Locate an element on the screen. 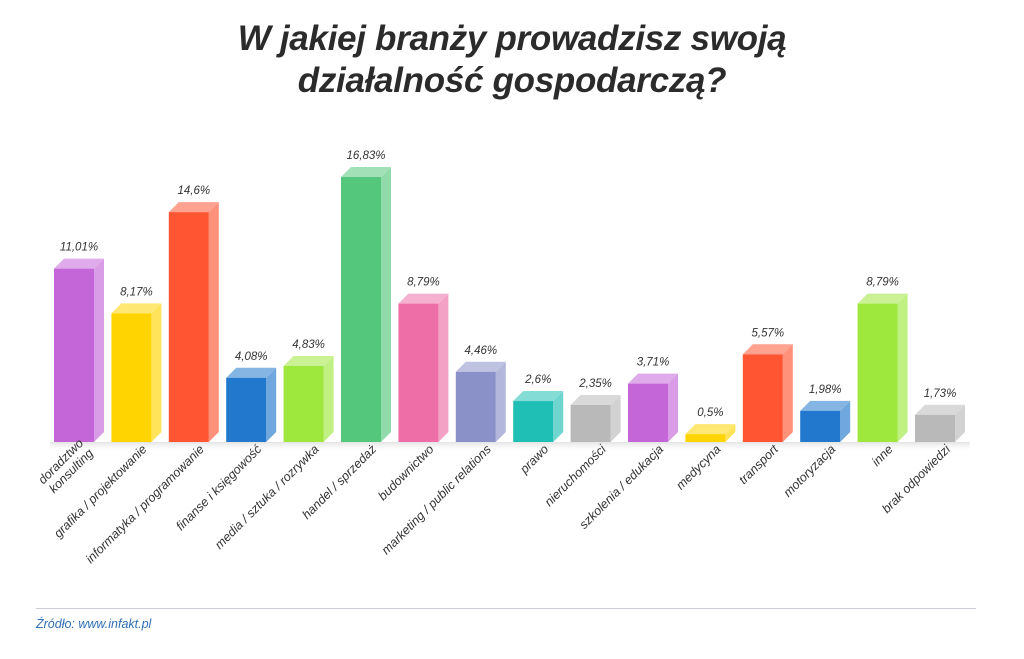 This screenshot has width=1024, height=659. category-label: informatyka / programowanie is located at coordinates (145, 504).